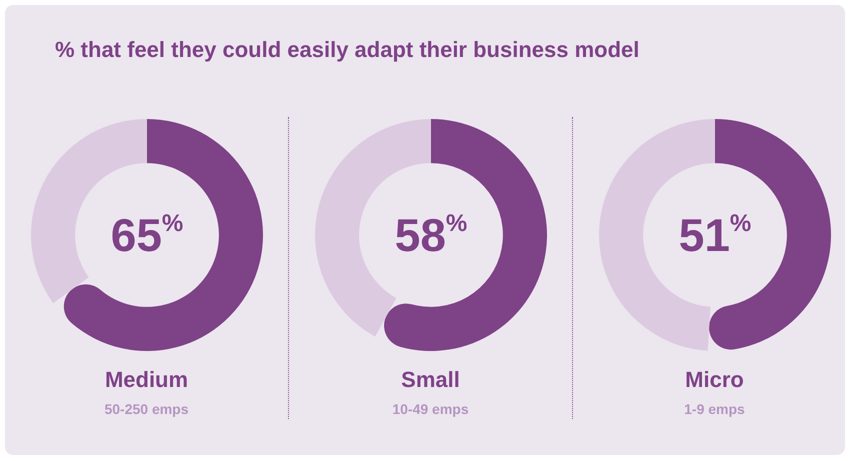 The image size is (850, 461). Describe the element at coordinates (430, 409) in the screenshot. I see `text: 10-49 emps` at that location.